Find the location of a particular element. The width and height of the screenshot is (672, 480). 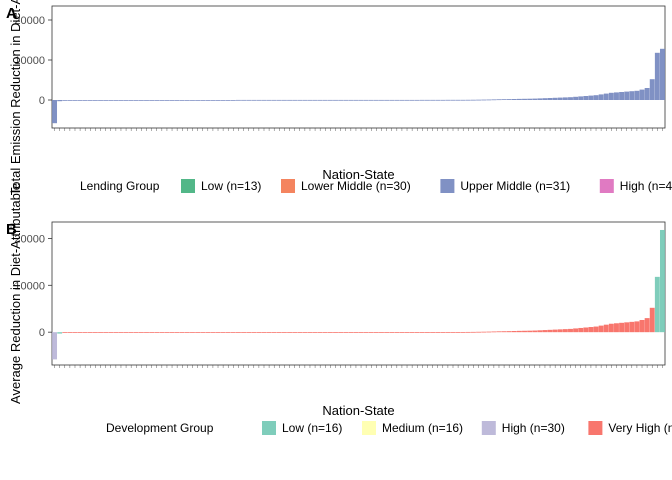

panel-label: B is located at coordinates (11, 229).